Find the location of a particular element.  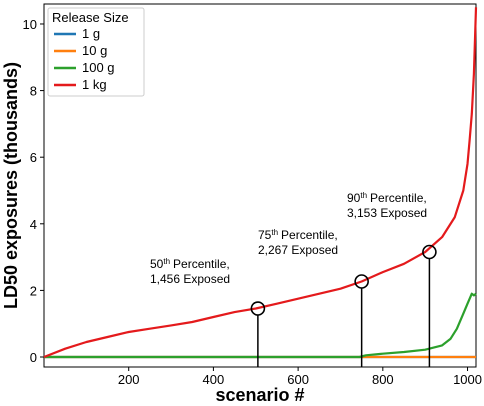

percentile-label-percentile: 50 is located at coordinates (157, 264).